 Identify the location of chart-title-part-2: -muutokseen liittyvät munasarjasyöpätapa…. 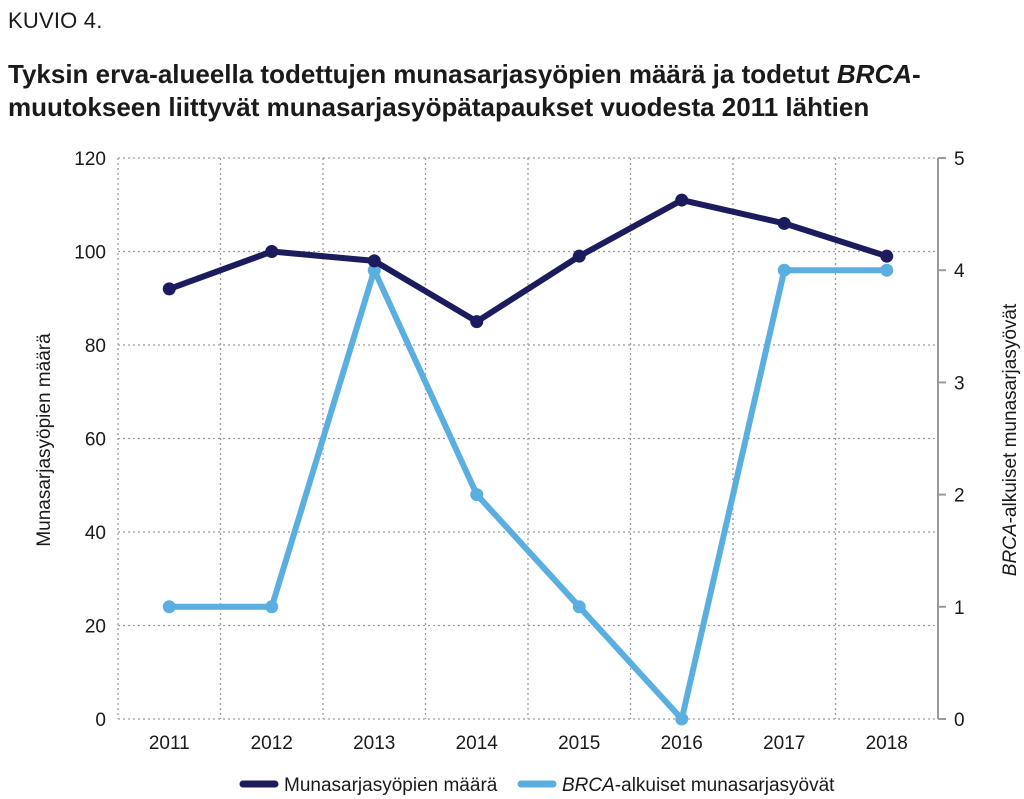
(464, 90).